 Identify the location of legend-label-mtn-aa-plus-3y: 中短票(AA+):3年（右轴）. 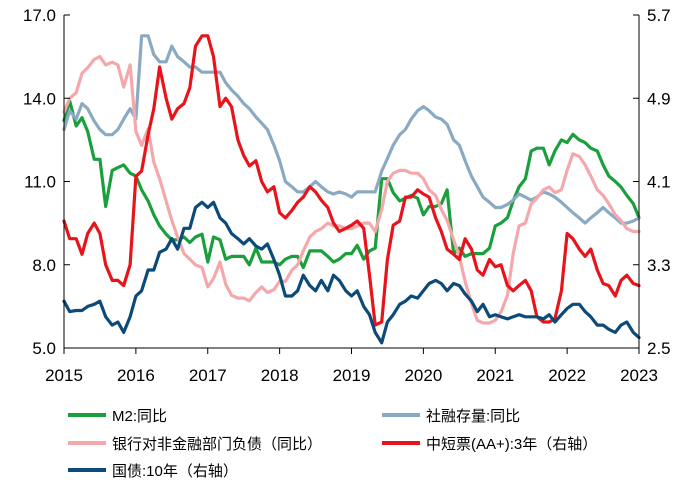
(512, 444).